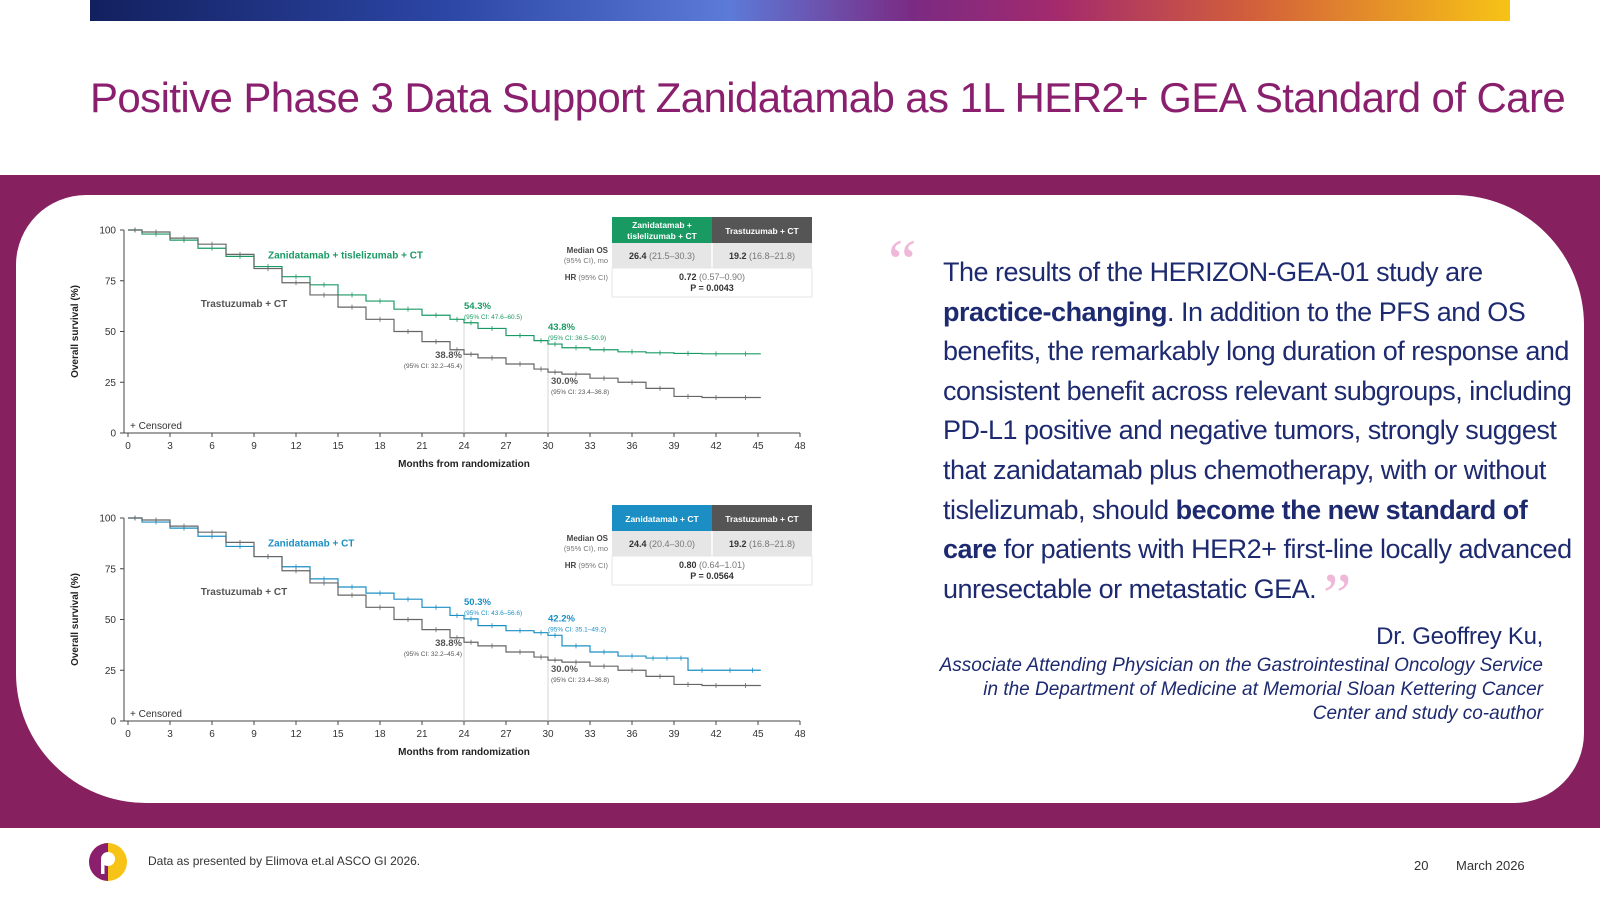 This screenshot has height=900, width=1600. I want to click on series-label-experimental: Zanidatamab + tislelizumab + CT, so click(345, 255).